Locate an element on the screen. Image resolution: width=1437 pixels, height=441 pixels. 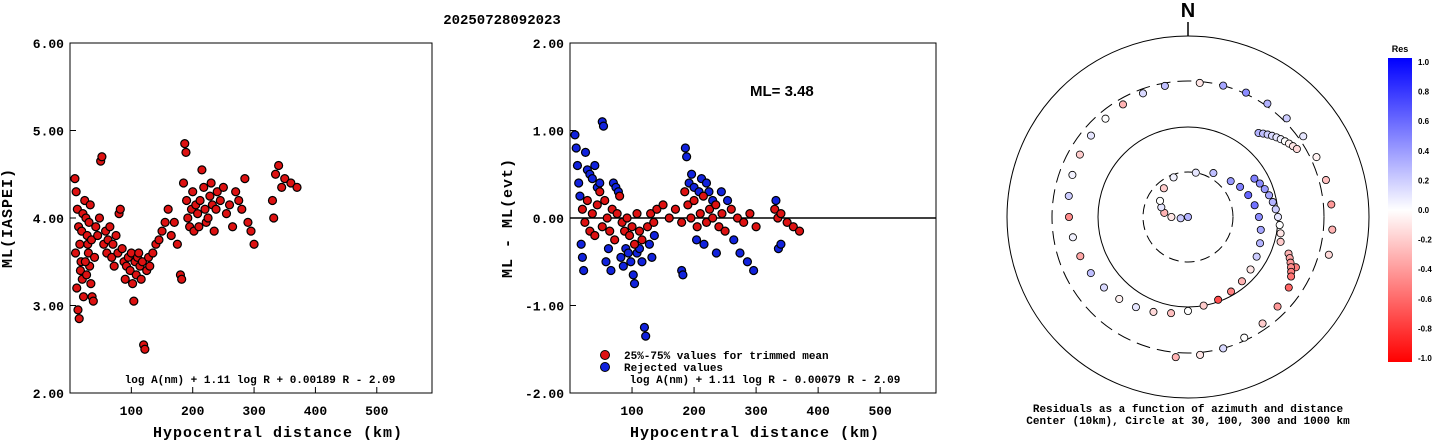
y-tick-label: -1.00 is located at coordinates (544, 307).